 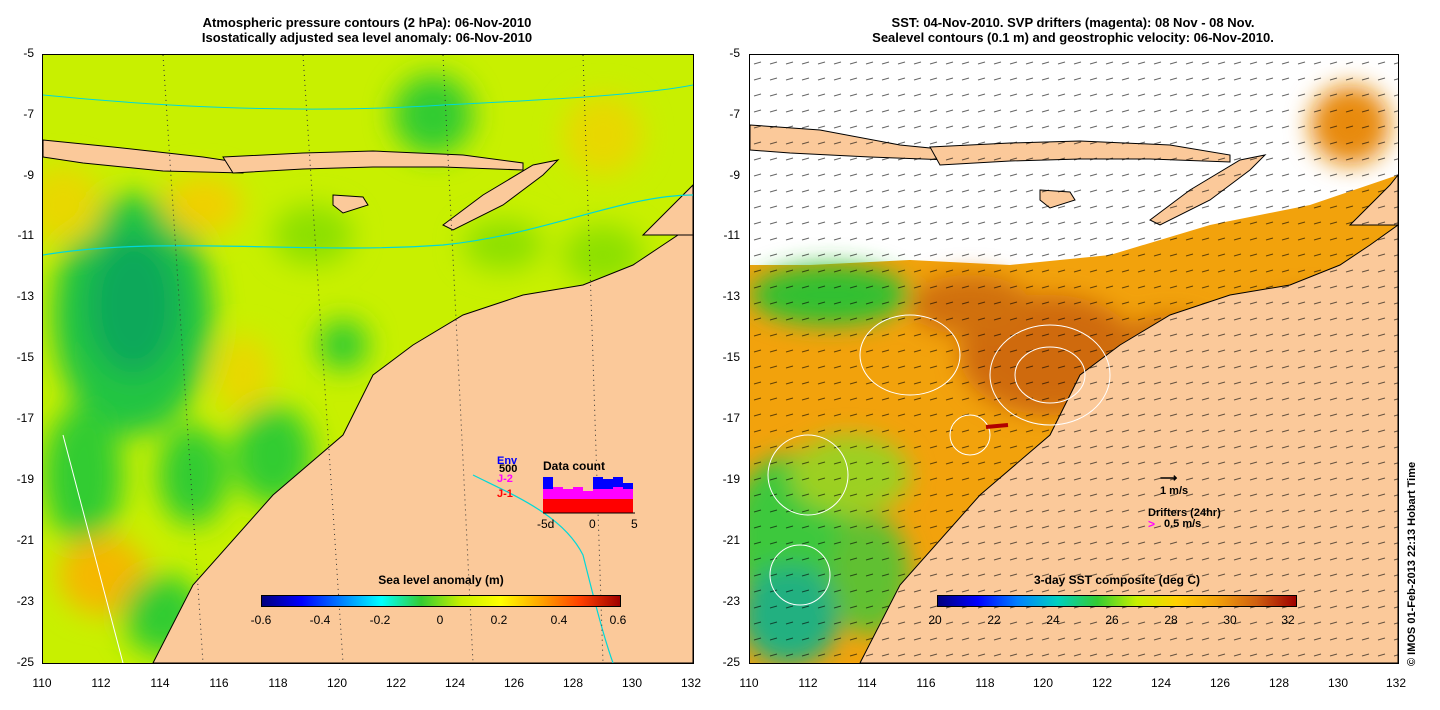 What do you see at coordinates (731, 357) in the screenshot?
I see `right-ytick: -15` at bounding box center [731, 357].